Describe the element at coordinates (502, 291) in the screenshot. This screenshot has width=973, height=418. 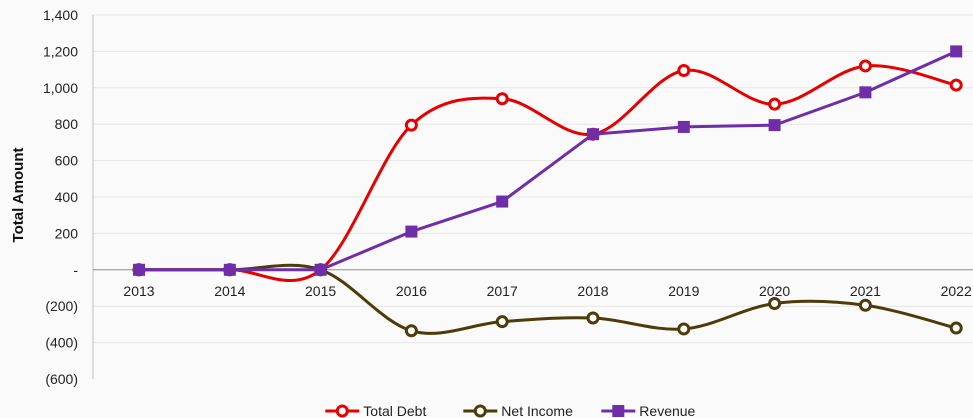
I see `x-tick-label: 2017` at that location.